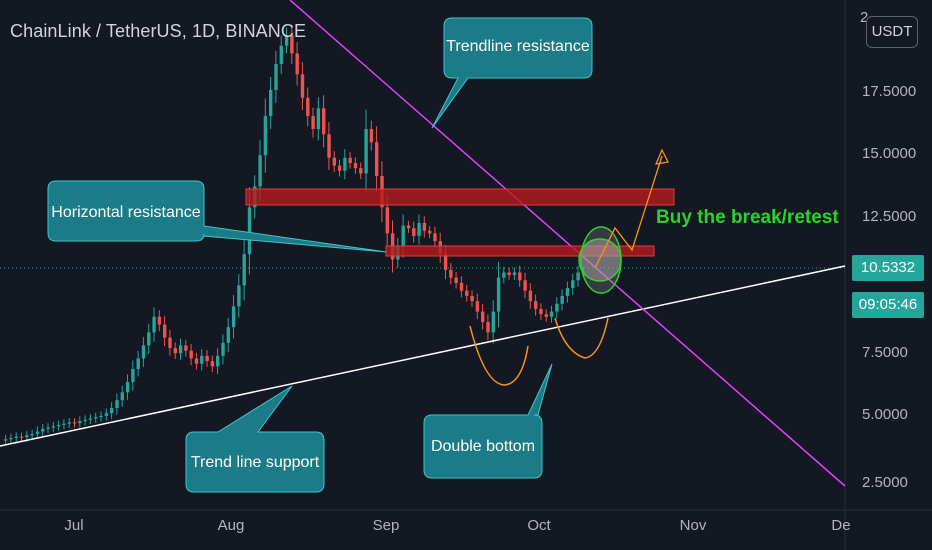 Image resolution: width=932 pixels, height=550 pixels. Describe the element at coordinates (126, 212) in the screenshot. I see `callout-horizontal-resistance-text: Horizontal resistance` at that location.